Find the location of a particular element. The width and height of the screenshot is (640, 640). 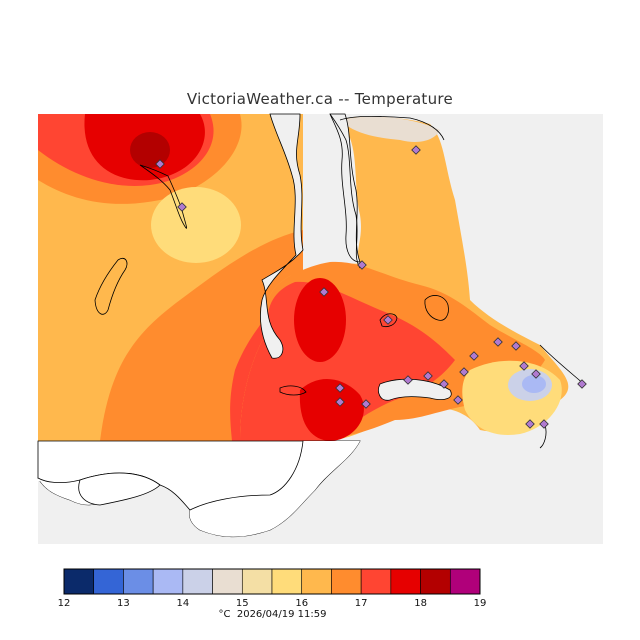

legend-caption: °C 2026/04/19 11:59 is located at coordinates (272, 614).